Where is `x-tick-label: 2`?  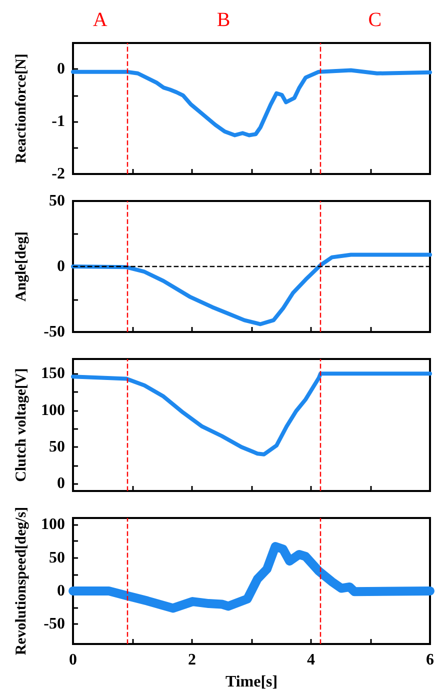 x-tick-label: 2 is located at coordinates (192, 660).